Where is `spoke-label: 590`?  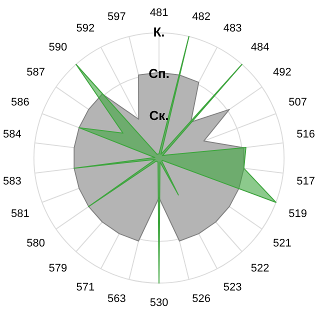 spoke-label: 590 is located at coordinates (58, 48).